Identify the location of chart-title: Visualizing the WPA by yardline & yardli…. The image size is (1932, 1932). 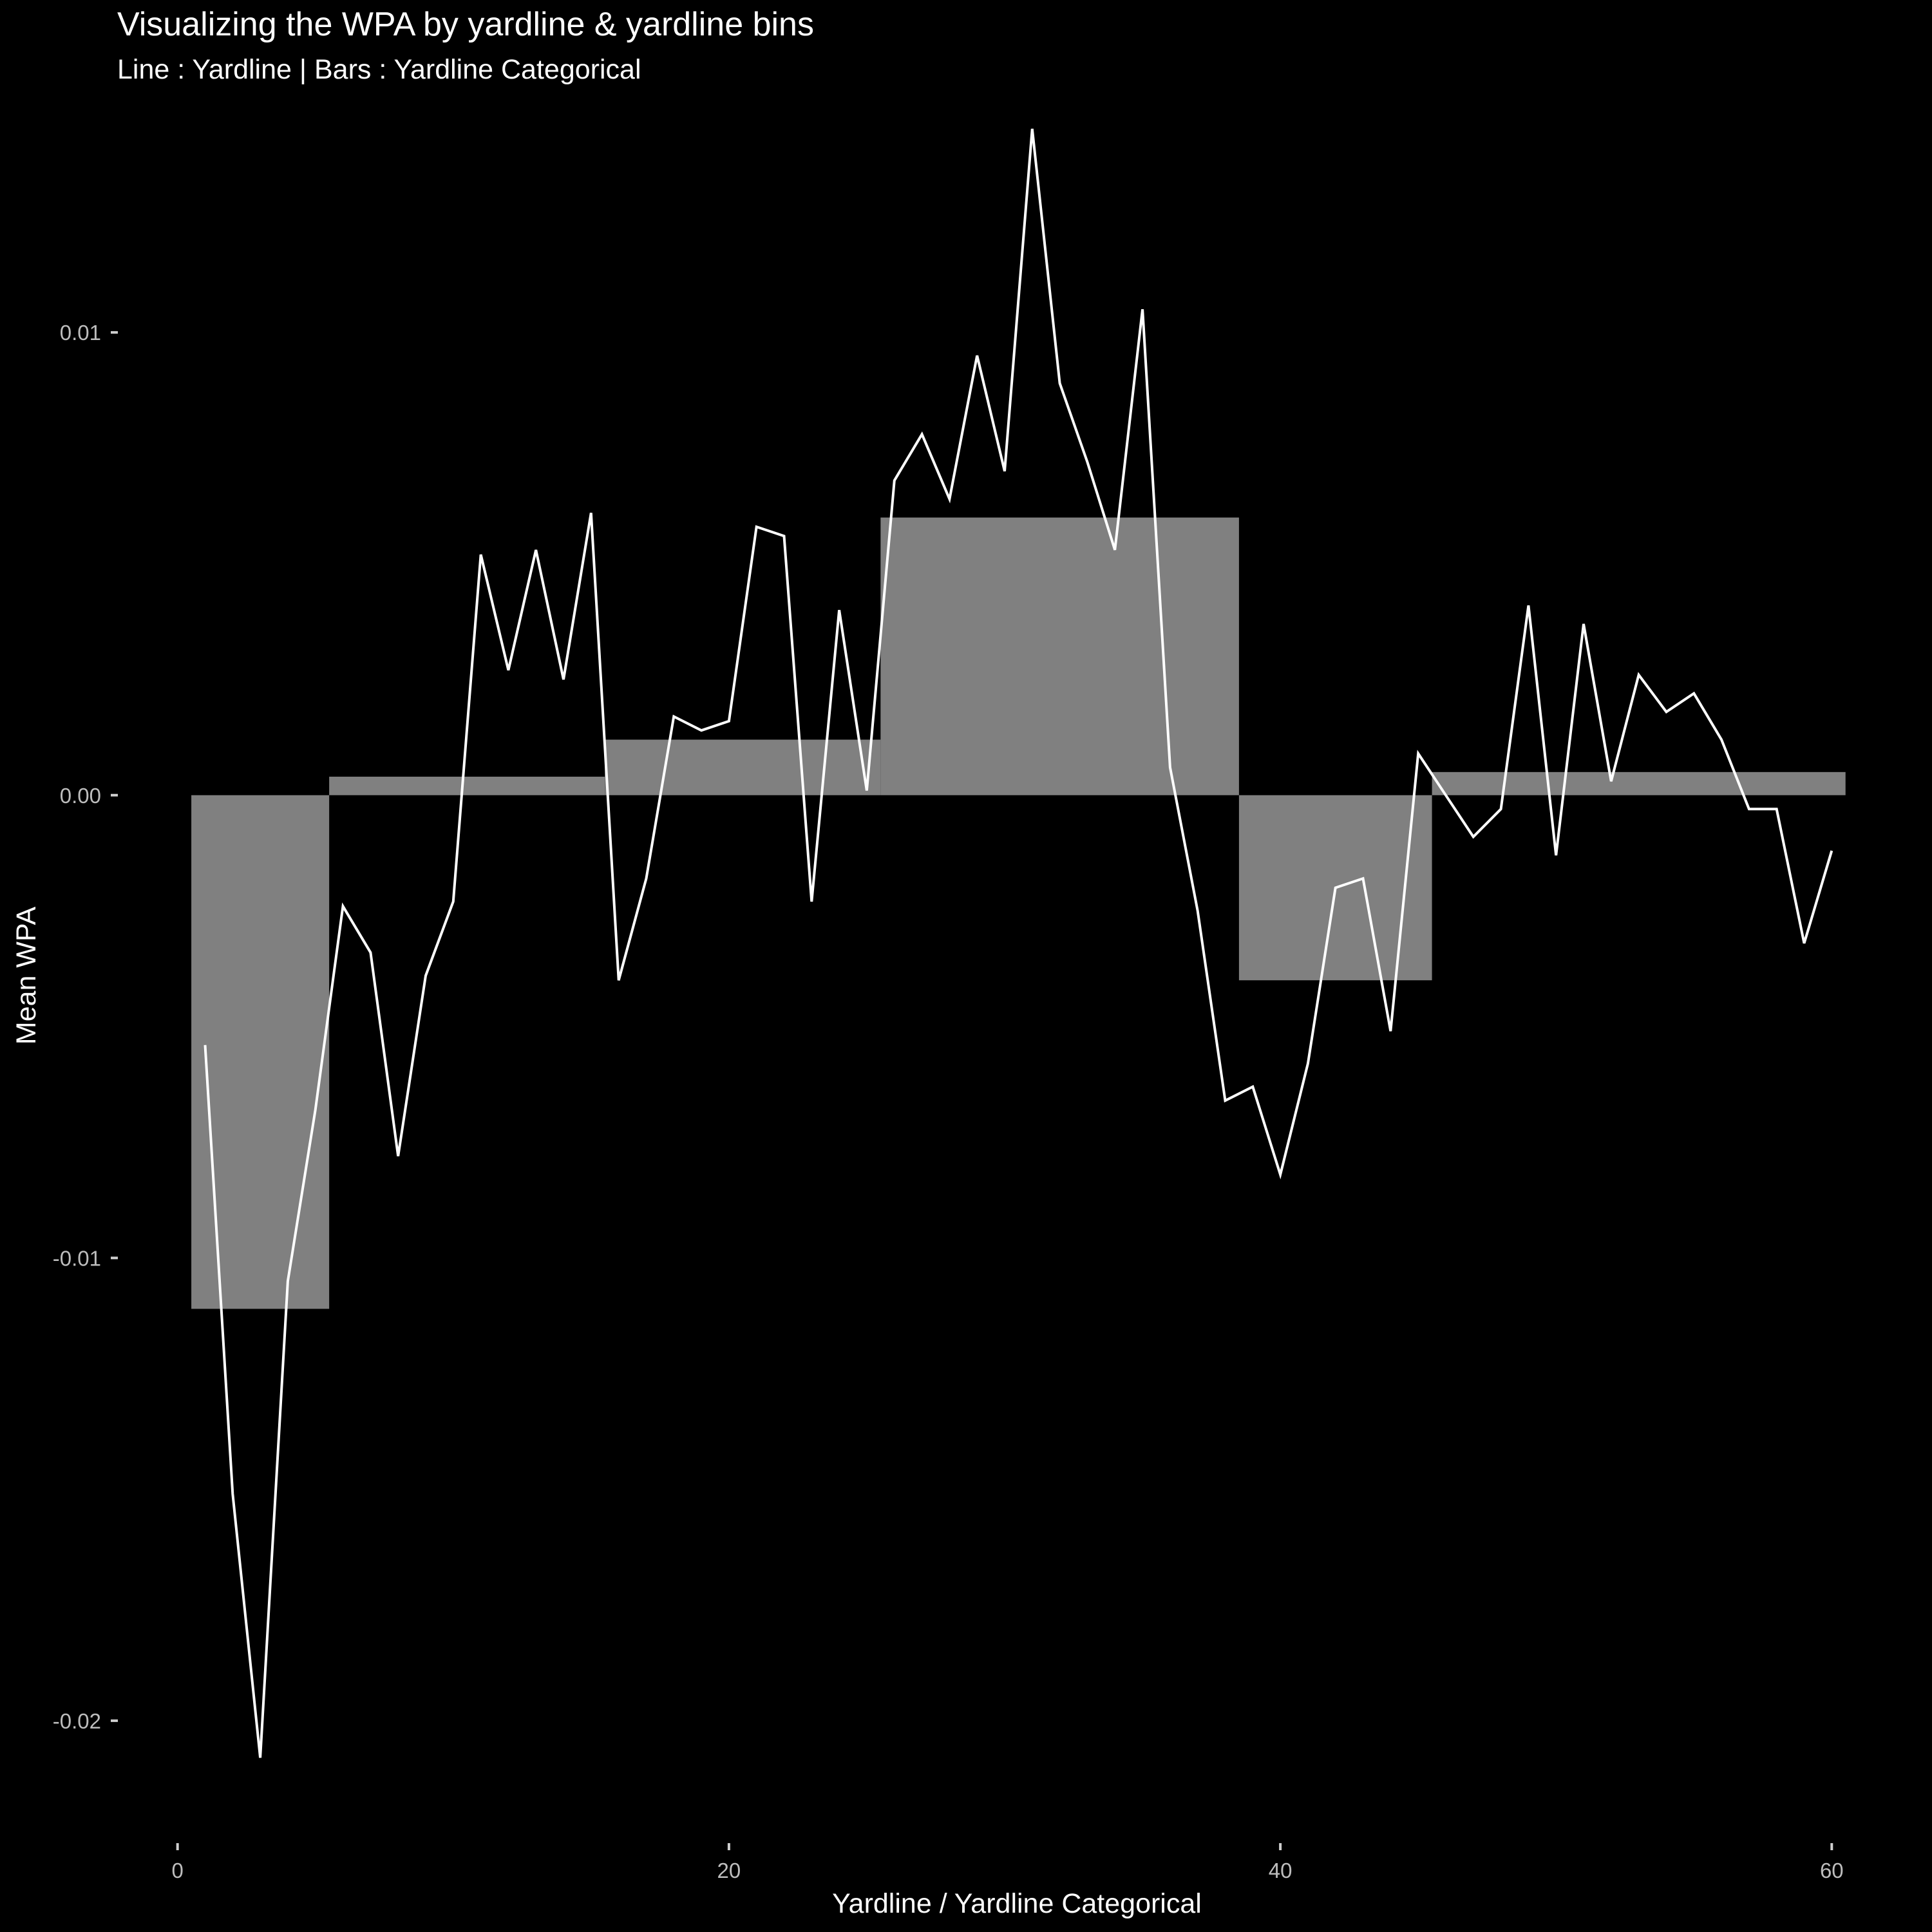
(465, 24).